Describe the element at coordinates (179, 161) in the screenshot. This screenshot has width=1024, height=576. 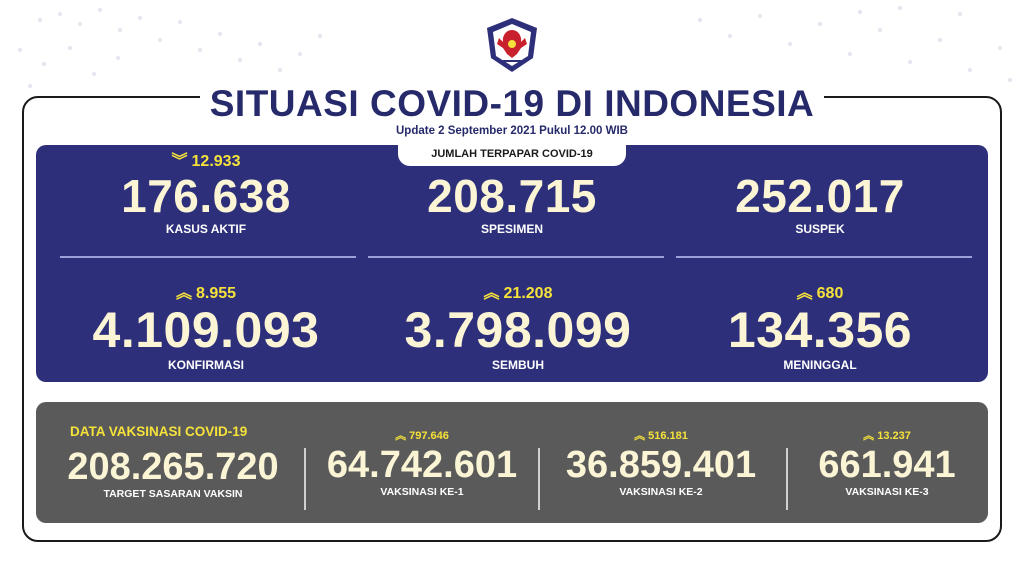
I see `double-chevron-down-icon: ︾` at that location.